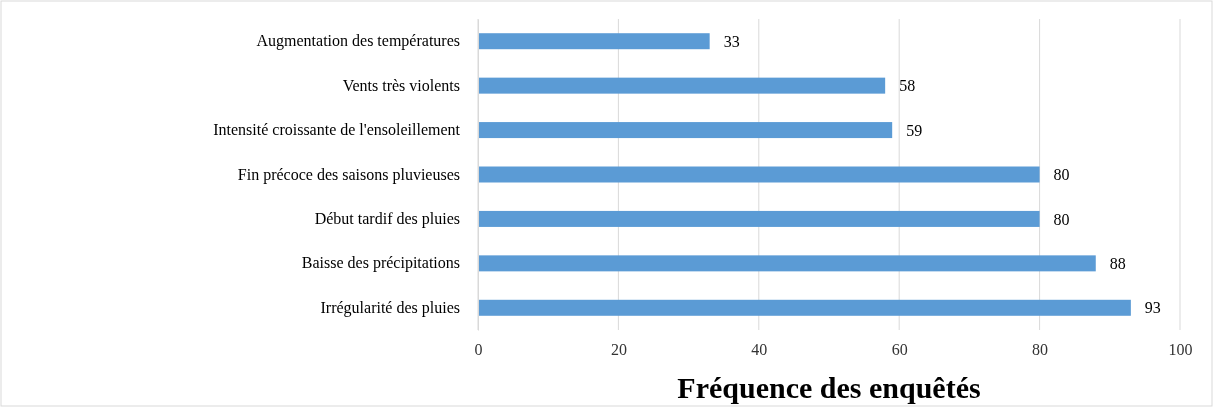  I want to click on data-label: 59, so click(914, 130).